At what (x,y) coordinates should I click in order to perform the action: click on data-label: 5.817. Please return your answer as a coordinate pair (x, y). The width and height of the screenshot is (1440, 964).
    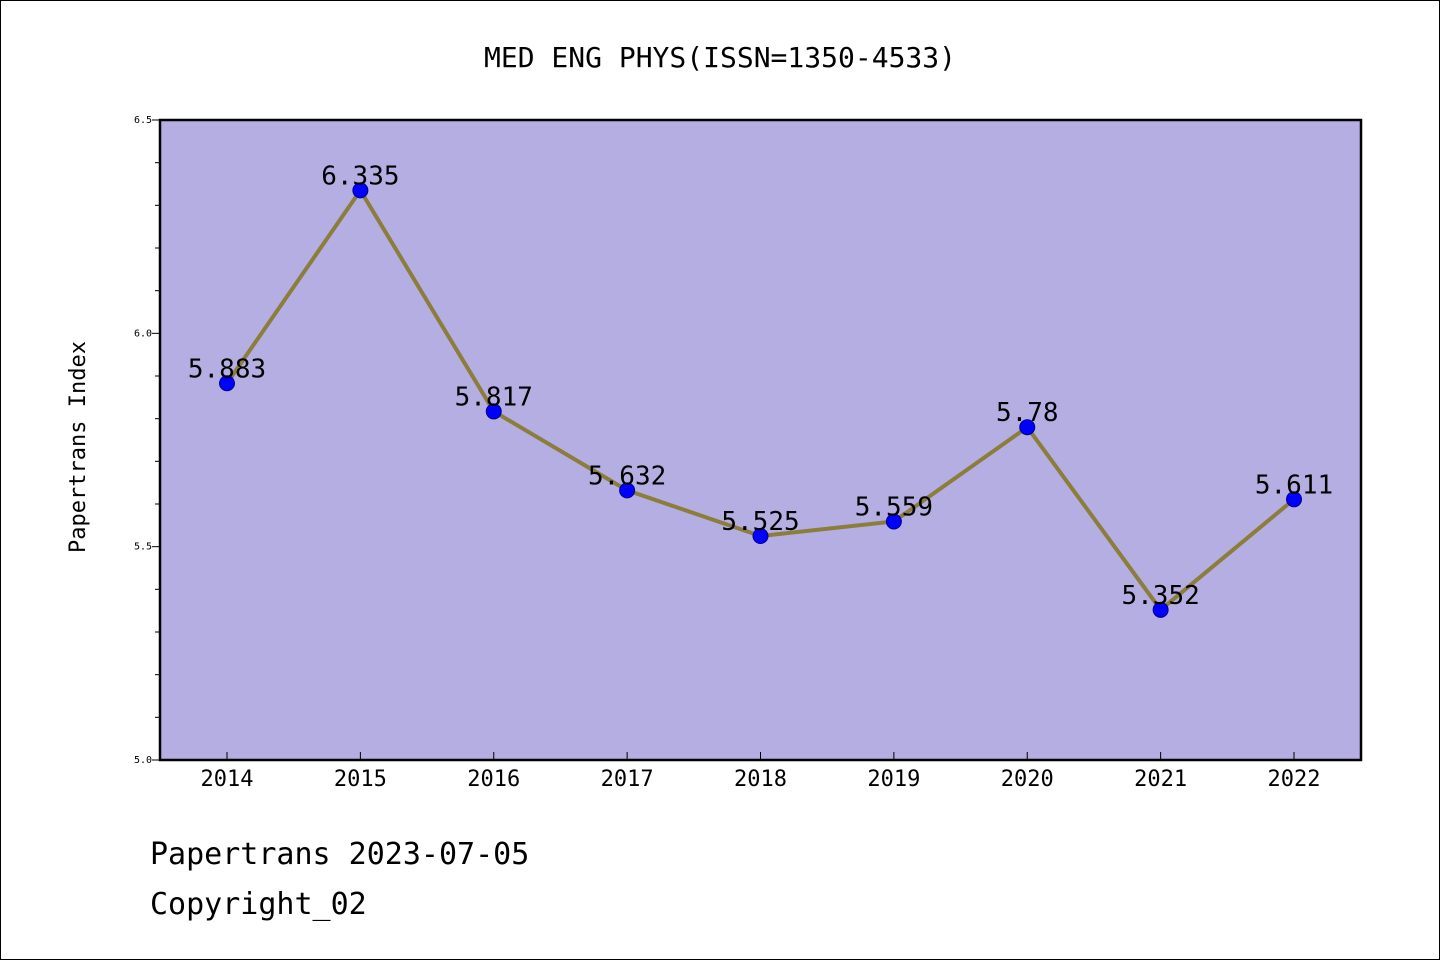
    Looking at the image, I should click on (494, 397).